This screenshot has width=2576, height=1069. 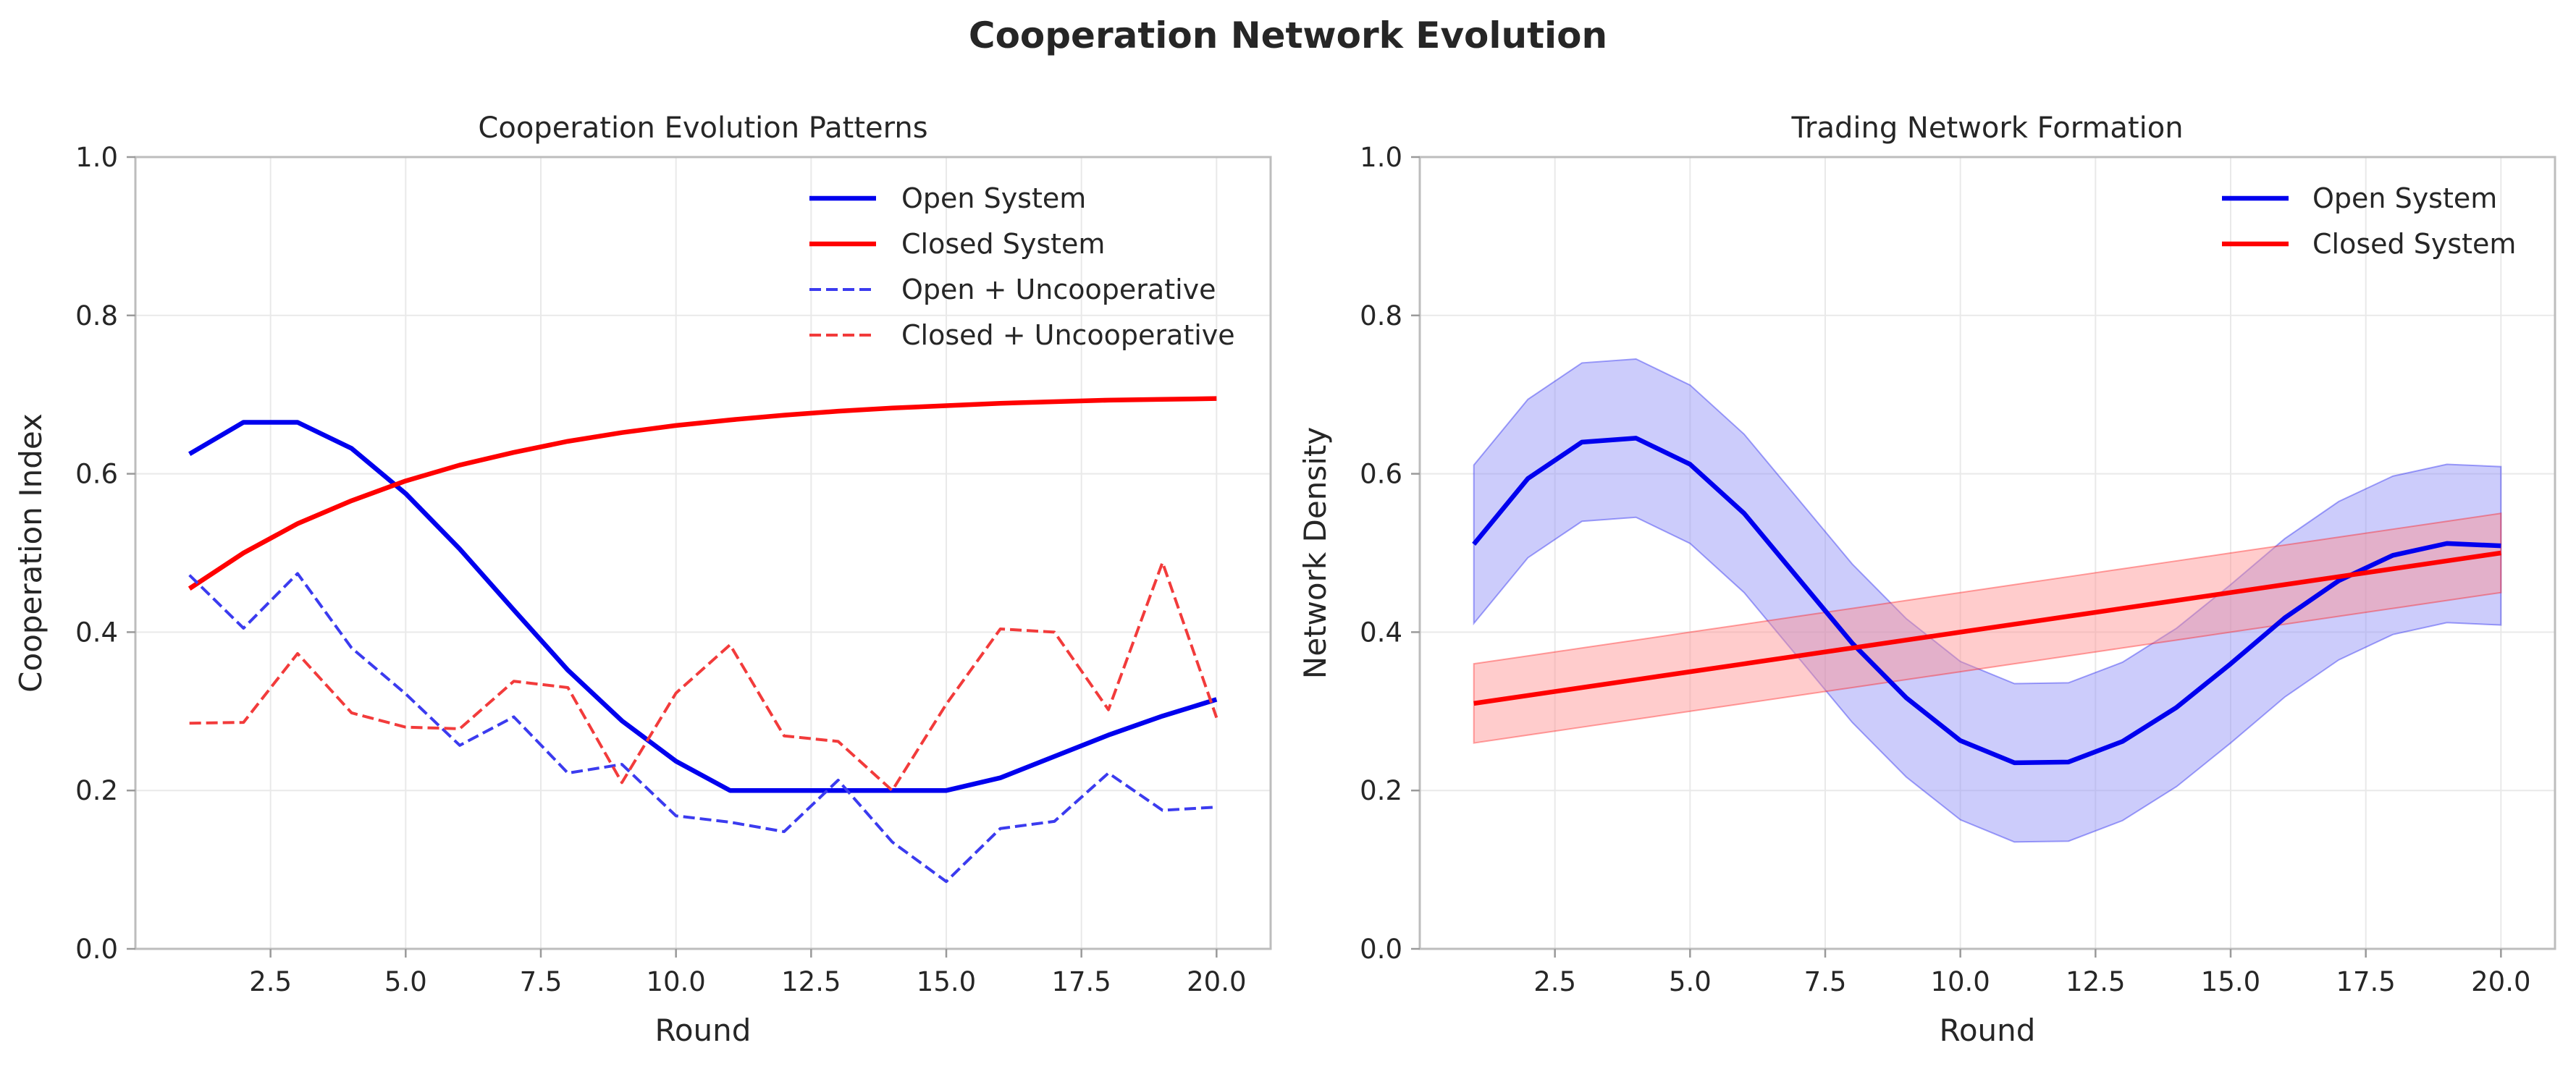 What do you see at coordinates (1288, 35) in the screenshot?
I see `figure-title: Cooperation Network Evolution` at bounding box center [1288, 35].